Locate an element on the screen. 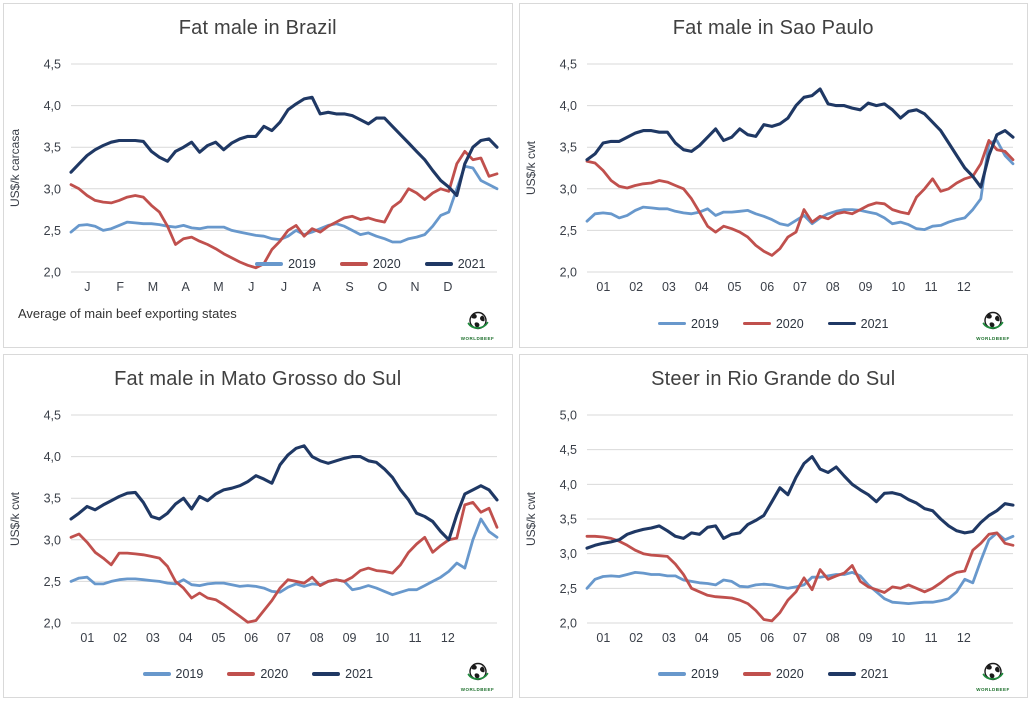 The height and width of the screenshot is (701, 1031). x-tick-label: F is located at coordinates (121, 287).